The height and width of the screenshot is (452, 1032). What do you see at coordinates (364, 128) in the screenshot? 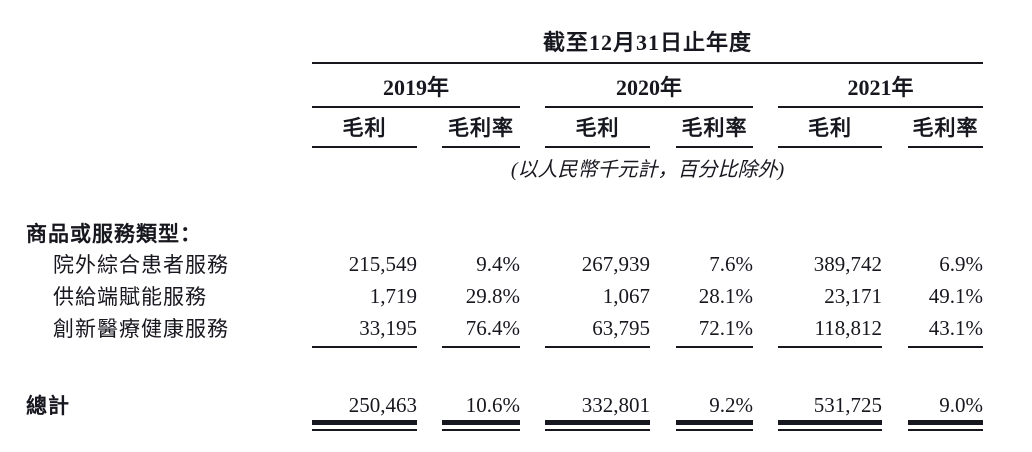
I see `col-header-gross-profit-2019: 毛利` at bounding box center [364, 128].